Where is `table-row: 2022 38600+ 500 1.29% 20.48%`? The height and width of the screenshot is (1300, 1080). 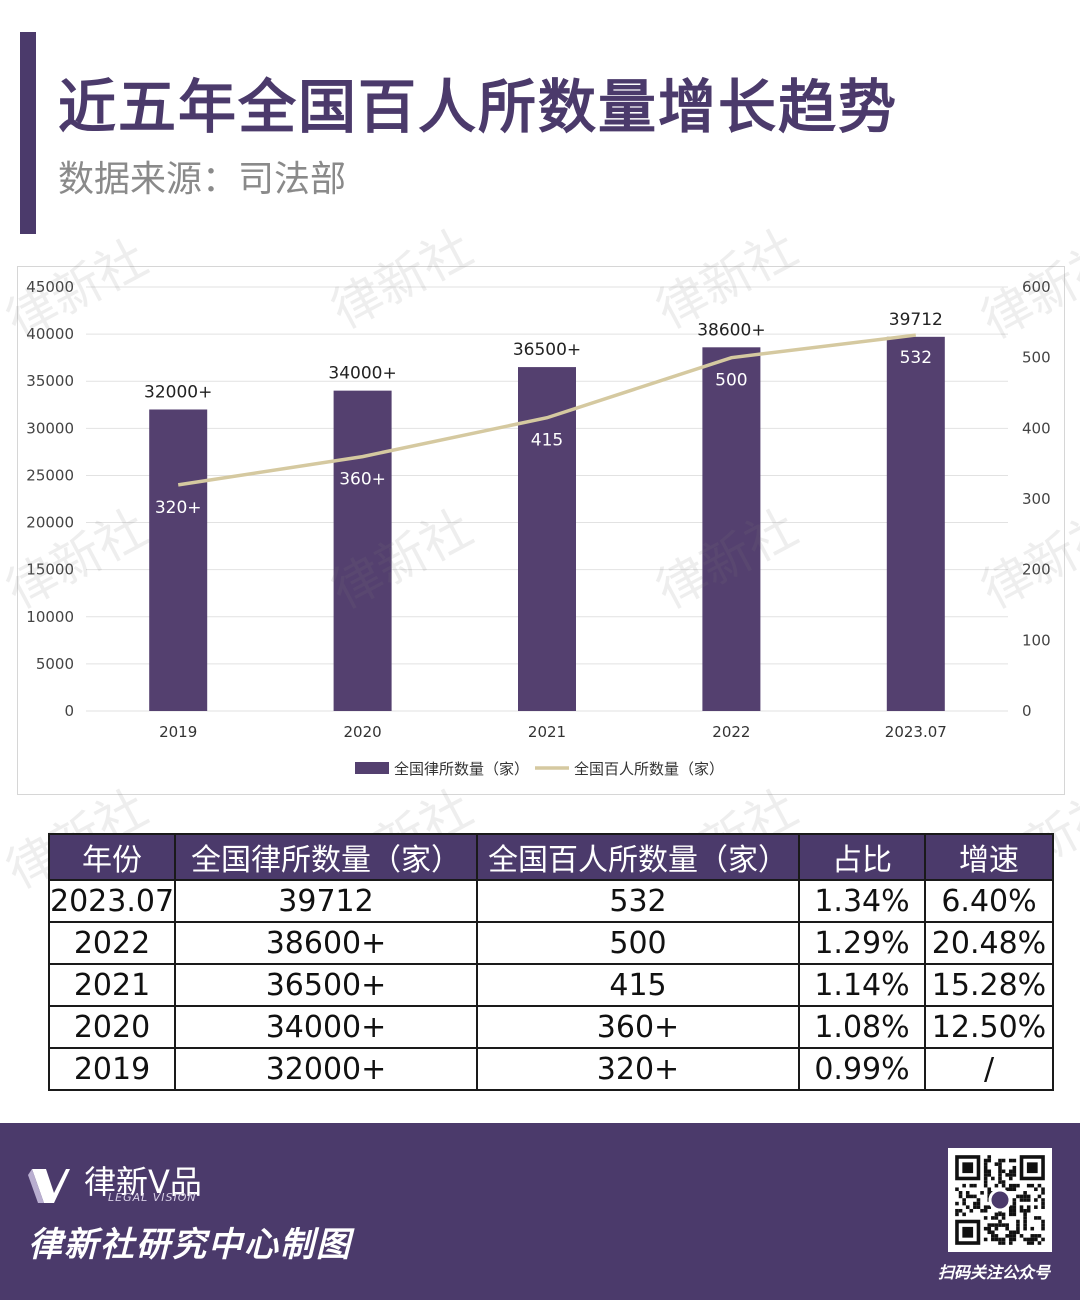
table-row: 2022 38600+ 500 1.29% 20.48% is located at coordinates (551, 943).